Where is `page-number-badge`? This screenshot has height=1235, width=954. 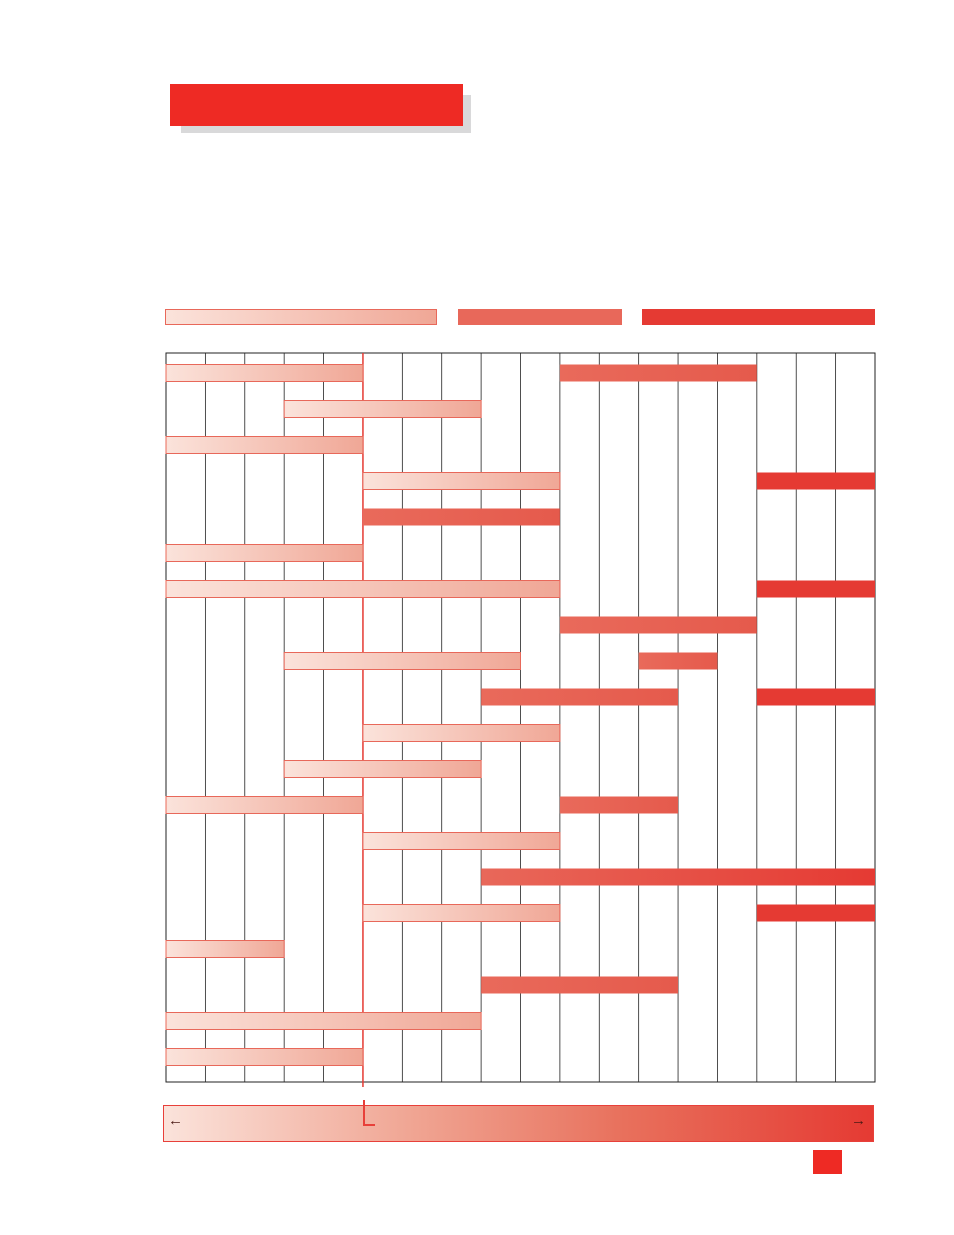 page-number-badge is located at coordinates (827, 1162).